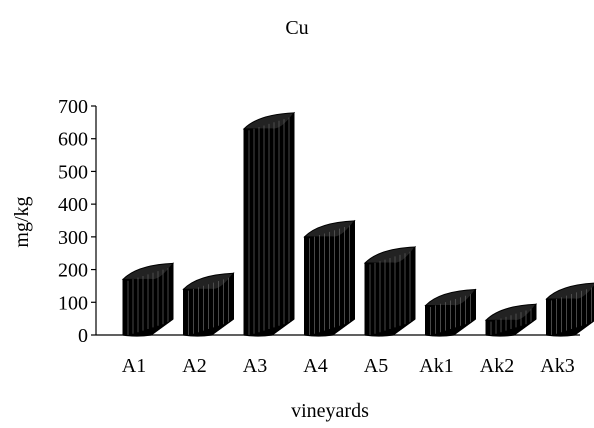 Image resolution: width=594 pixels, height=428 pixels. I want to click on x-tick-label: A4, so click(315, 366).